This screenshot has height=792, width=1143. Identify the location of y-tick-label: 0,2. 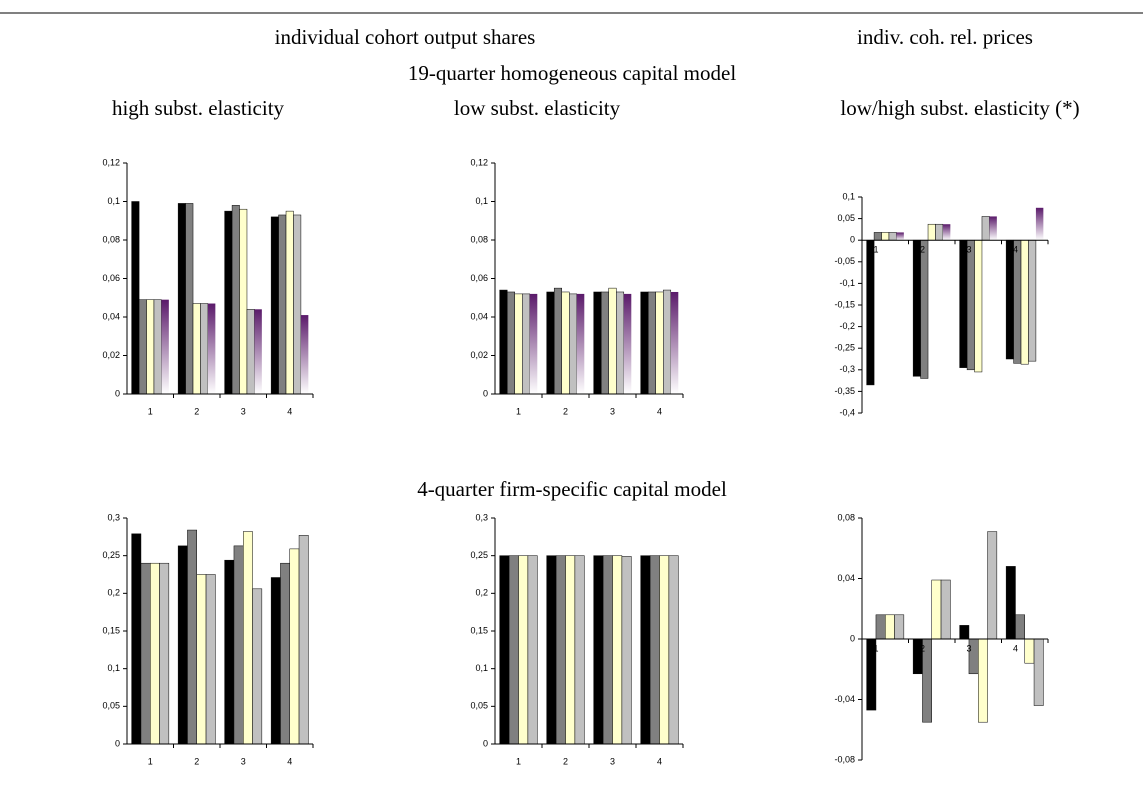
(481, 593).